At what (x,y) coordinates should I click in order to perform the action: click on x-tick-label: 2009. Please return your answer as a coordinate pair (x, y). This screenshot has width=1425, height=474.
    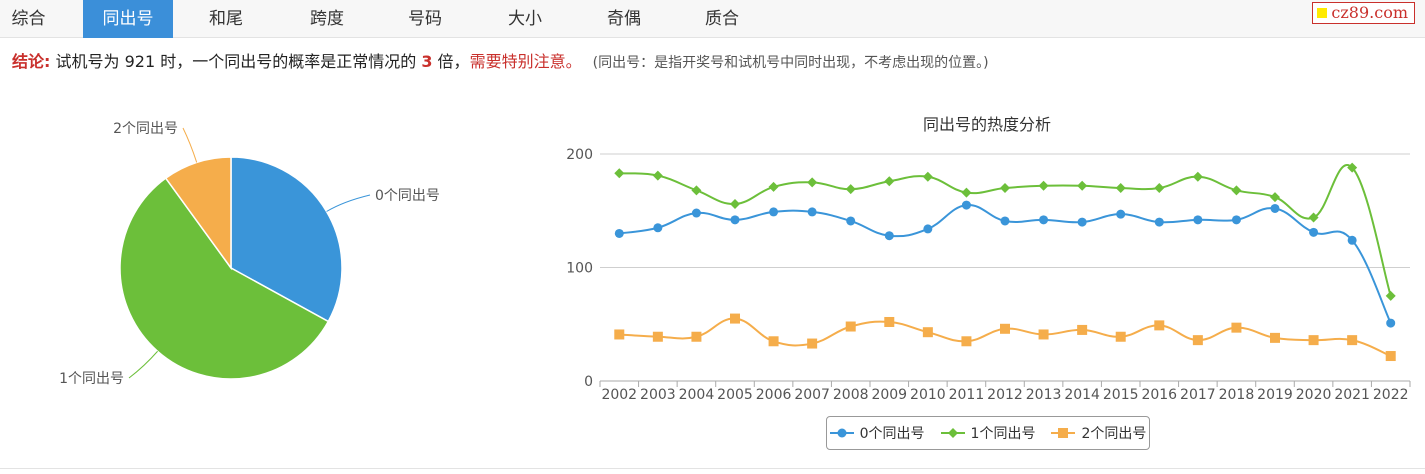
    Looking at the image, I should click on (889, 395).